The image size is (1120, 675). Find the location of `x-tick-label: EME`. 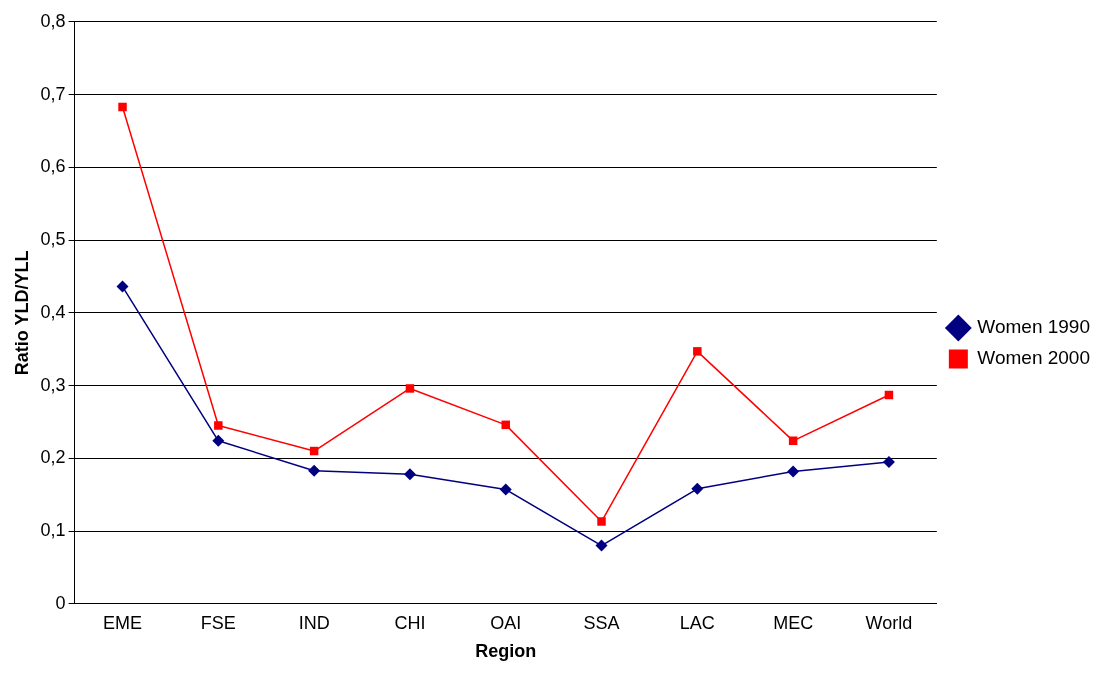

x-tick-label: EME is located at coordinates (123, 622).